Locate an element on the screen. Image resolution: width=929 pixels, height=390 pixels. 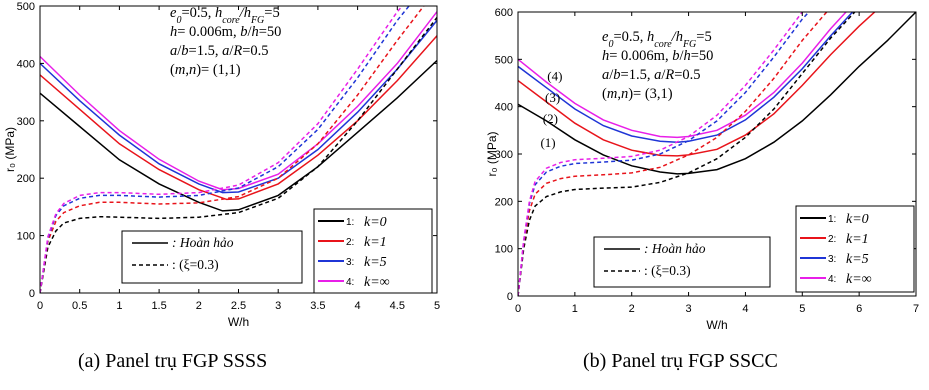
x-tick-label: 2.5 is located at coordinates (238, 306).